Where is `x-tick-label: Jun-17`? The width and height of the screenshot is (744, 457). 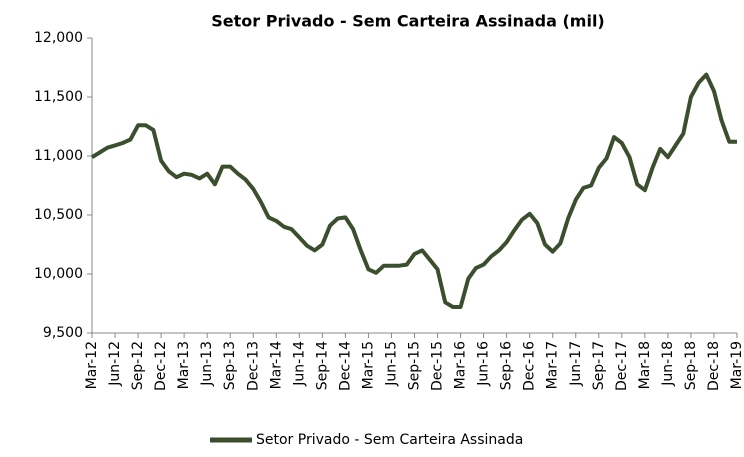 x-tick-label: Jun-17 is located at coordinates (576, 364).